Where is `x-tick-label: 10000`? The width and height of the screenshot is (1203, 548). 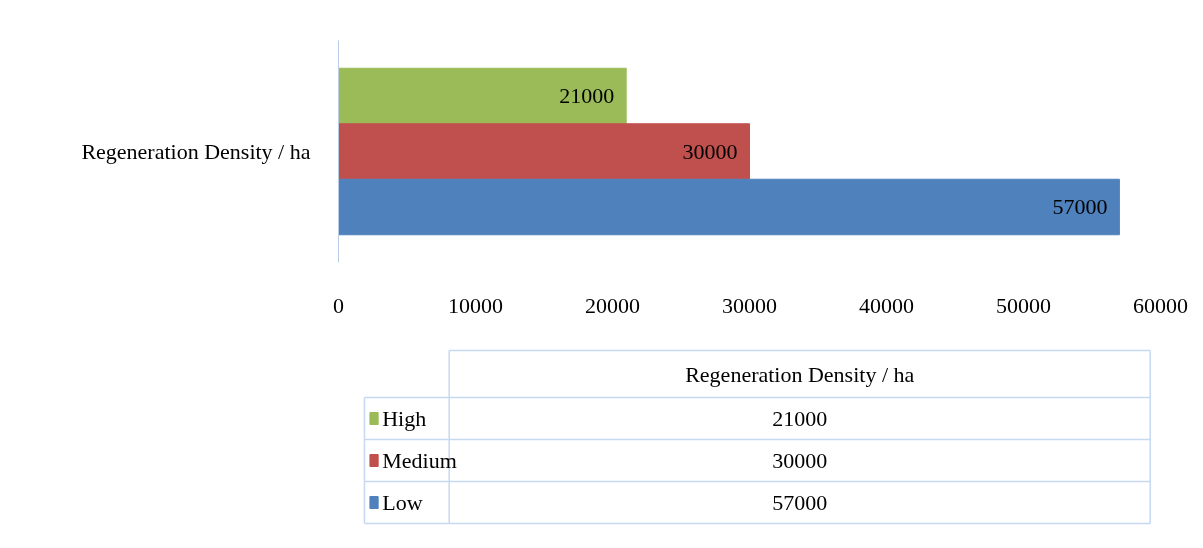 x-tick-label: 10000 is located at coordinates (475, 305).